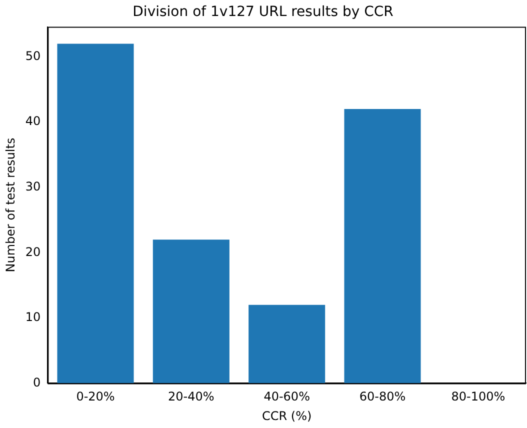 This screenshot has width=527, height=428. What do you see at coordinates (33, 317) in the screenshot?
I see `y-tick-label: 10` at bounding box center [33, 317].